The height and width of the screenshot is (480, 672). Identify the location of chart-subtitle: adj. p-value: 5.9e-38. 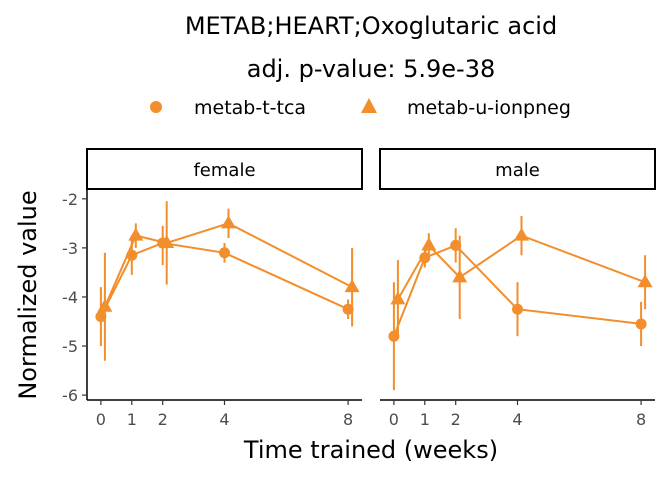
(371, 69).